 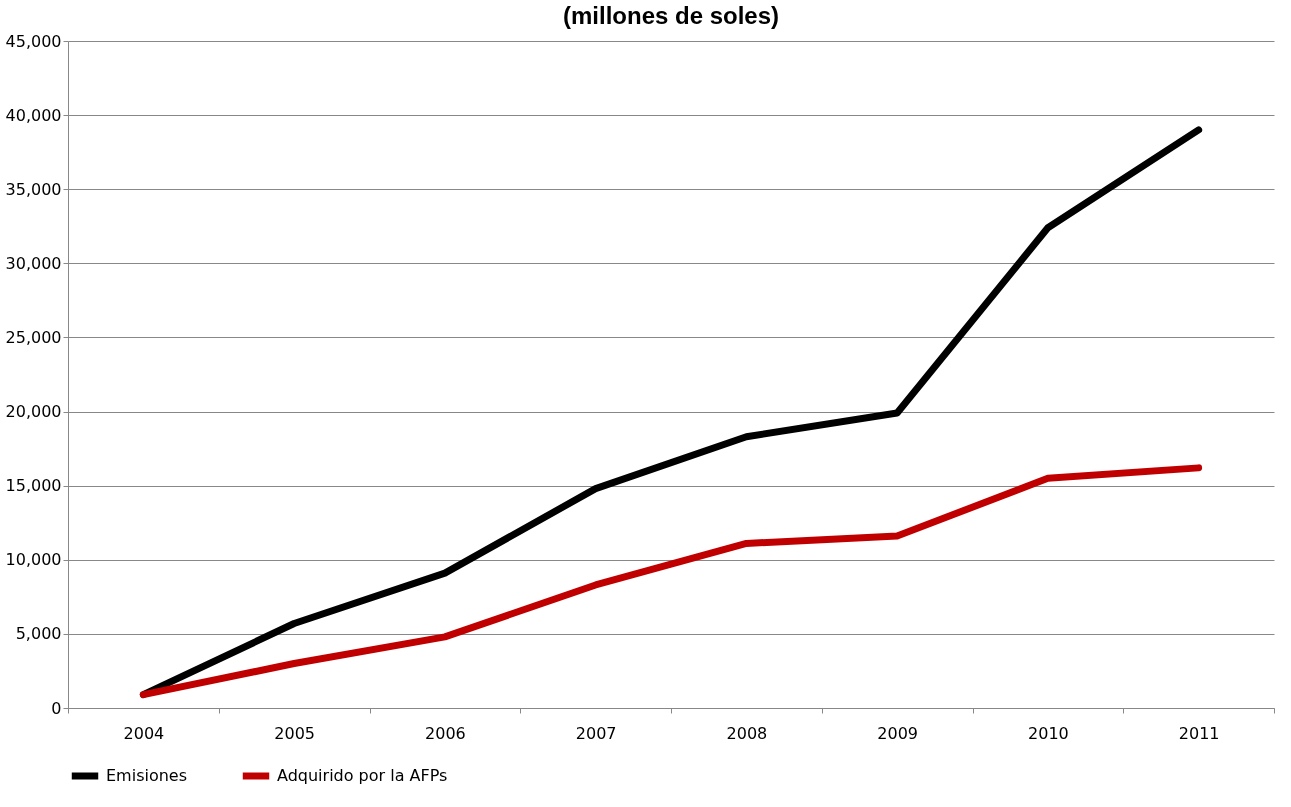 I want to click on y-tick-label: 40,000, so click(x=33, y=115).